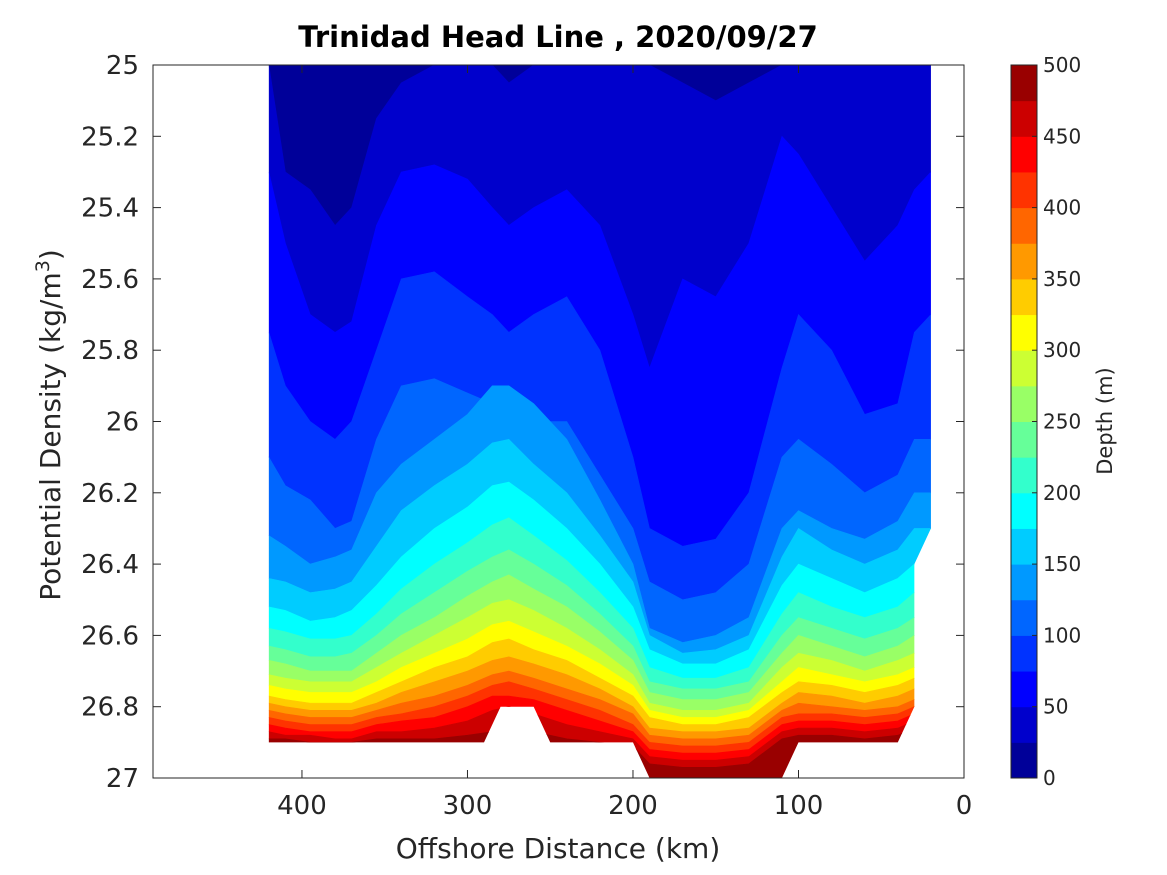  I want to click on x-tick-label: 400, so click(302, 806).